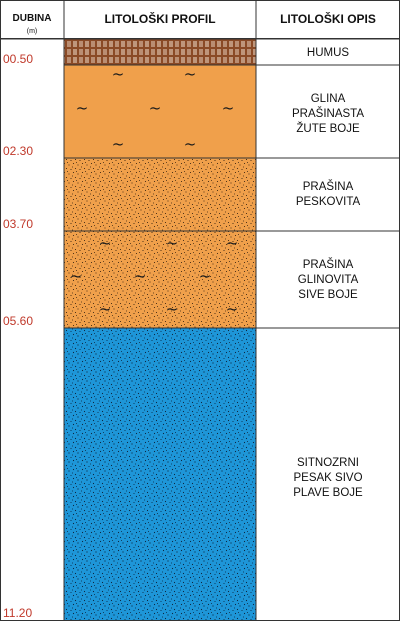  I want to click on layer-sand-description-line-2: PESAK SIVO, so click(327, 478).